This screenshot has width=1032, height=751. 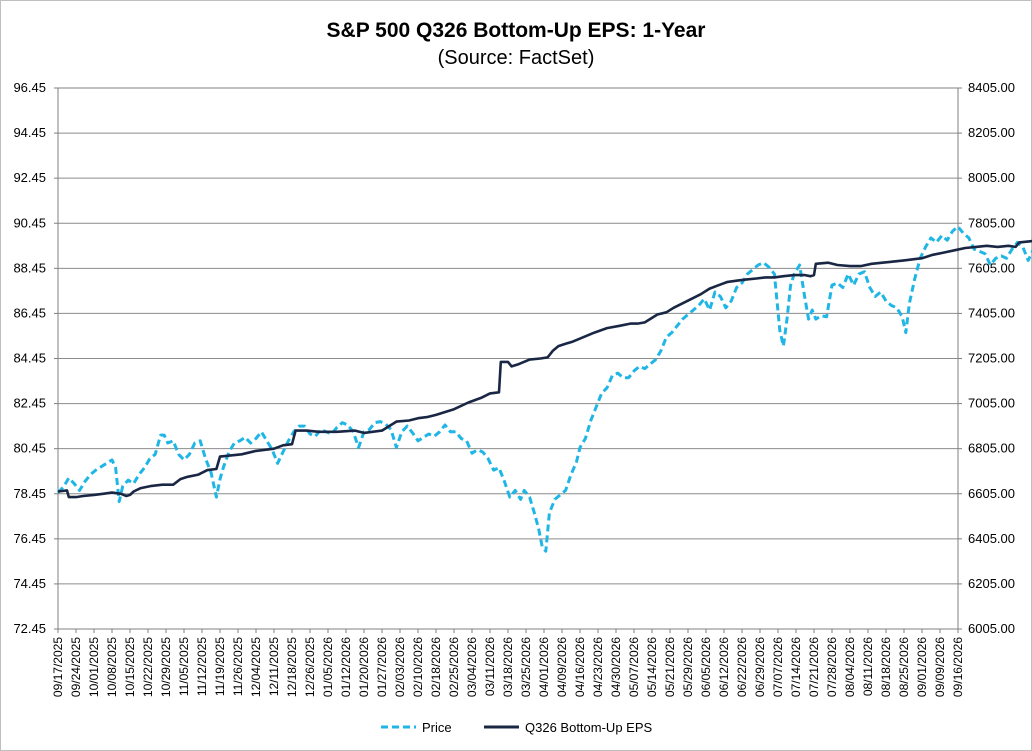 What do you see at coordinates (29, 87) in the screenshot?
I see `y-left-tick-label: 96.45` at bounding box center [29, 87].